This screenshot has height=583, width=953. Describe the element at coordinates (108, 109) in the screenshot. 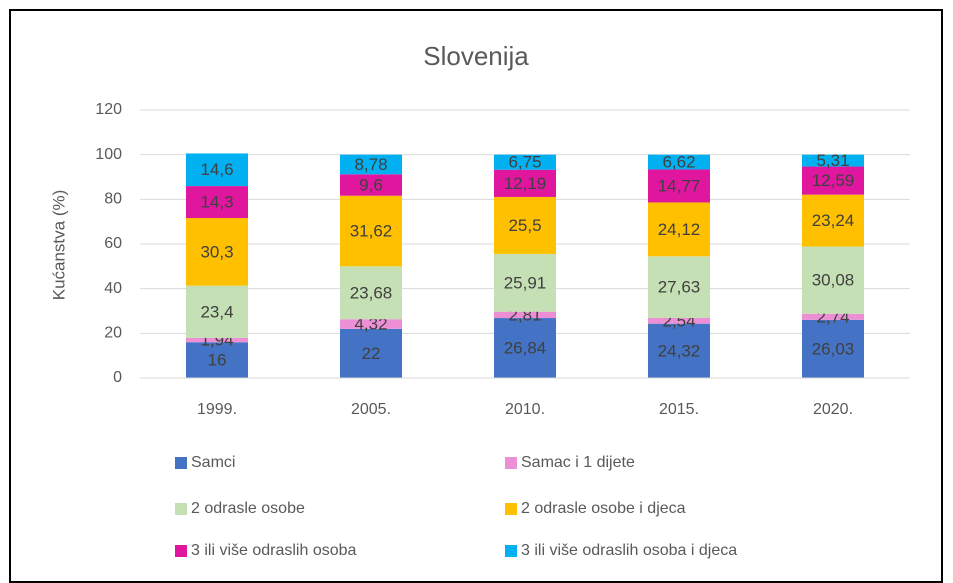

I see `y-tick-label: 120` at that location.